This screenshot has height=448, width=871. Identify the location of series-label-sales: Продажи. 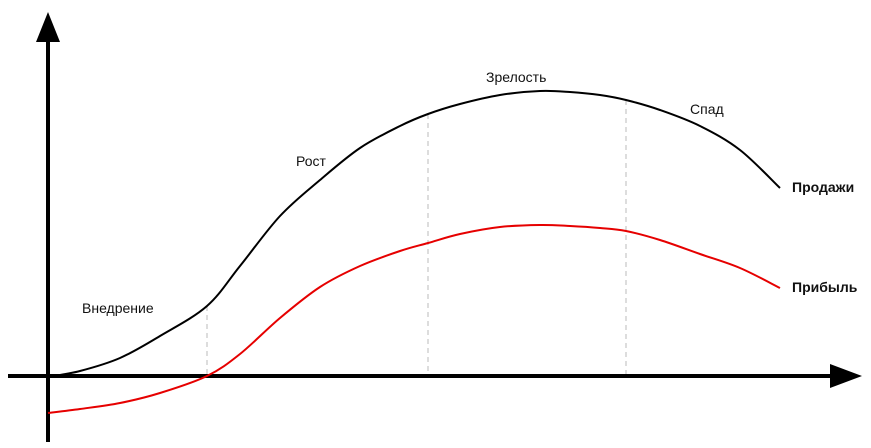
(823, 187).